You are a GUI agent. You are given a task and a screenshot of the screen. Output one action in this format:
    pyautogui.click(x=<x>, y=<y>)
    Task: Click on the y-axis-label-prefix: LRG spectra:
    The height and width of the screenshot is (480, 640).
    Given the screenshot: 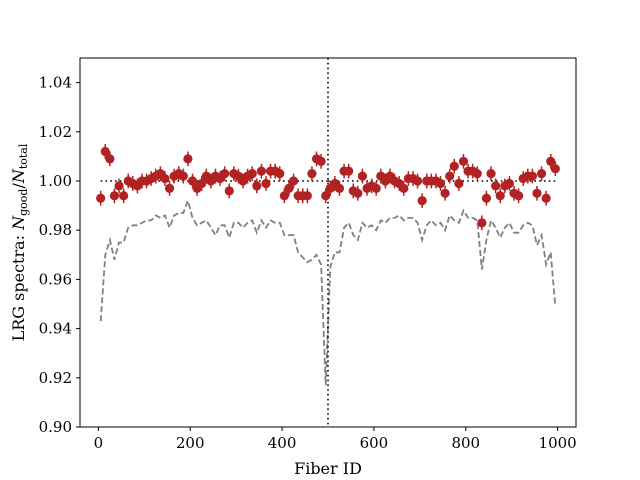 What is the action you would take?
    pyautogui.click(x=18, y=286)
    